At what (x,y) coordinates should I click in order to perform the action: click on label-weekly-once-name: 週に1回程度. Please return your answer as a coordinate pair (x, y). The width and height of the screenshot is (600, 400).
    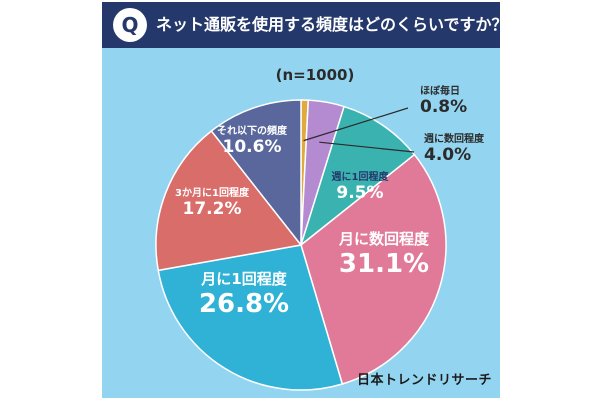
    Looking at the image, I should click on (360, 177).